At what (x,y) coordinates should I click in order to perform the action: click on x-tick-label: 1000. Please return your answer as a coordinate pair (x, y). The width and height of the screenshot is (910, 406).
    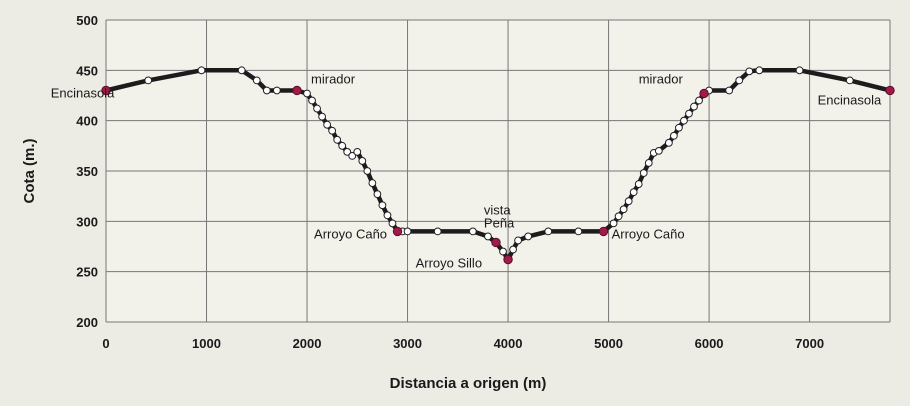
    Looking at the image, I should click on (206, 343).